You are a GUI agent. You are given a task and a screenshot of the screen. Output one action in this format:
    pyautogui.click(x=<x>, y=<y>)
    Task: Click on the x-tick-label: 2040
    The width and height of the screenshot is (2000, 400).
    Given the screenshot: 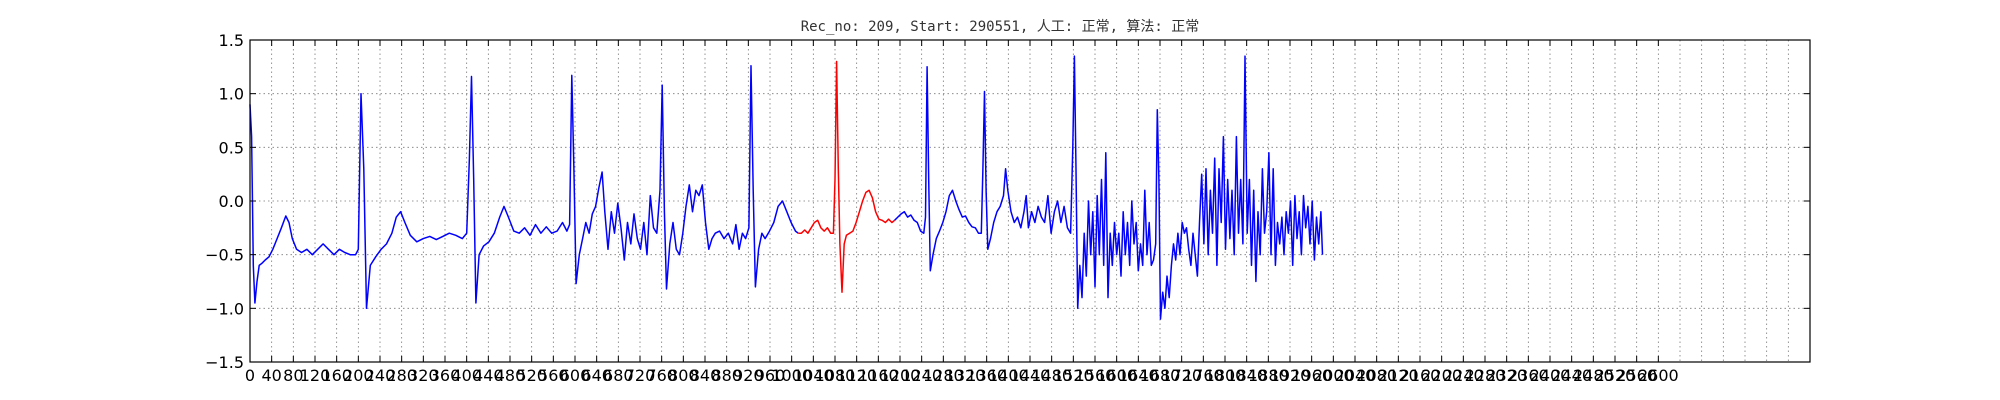 What is the action you would take?
    pyautogui.click(x=1355, y=375)
    